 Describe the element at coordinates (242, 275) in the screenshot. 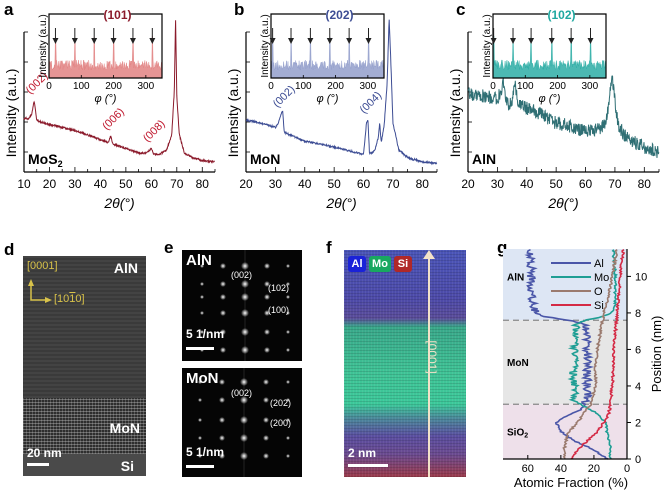

I see `spot-label: (002)` at that location.